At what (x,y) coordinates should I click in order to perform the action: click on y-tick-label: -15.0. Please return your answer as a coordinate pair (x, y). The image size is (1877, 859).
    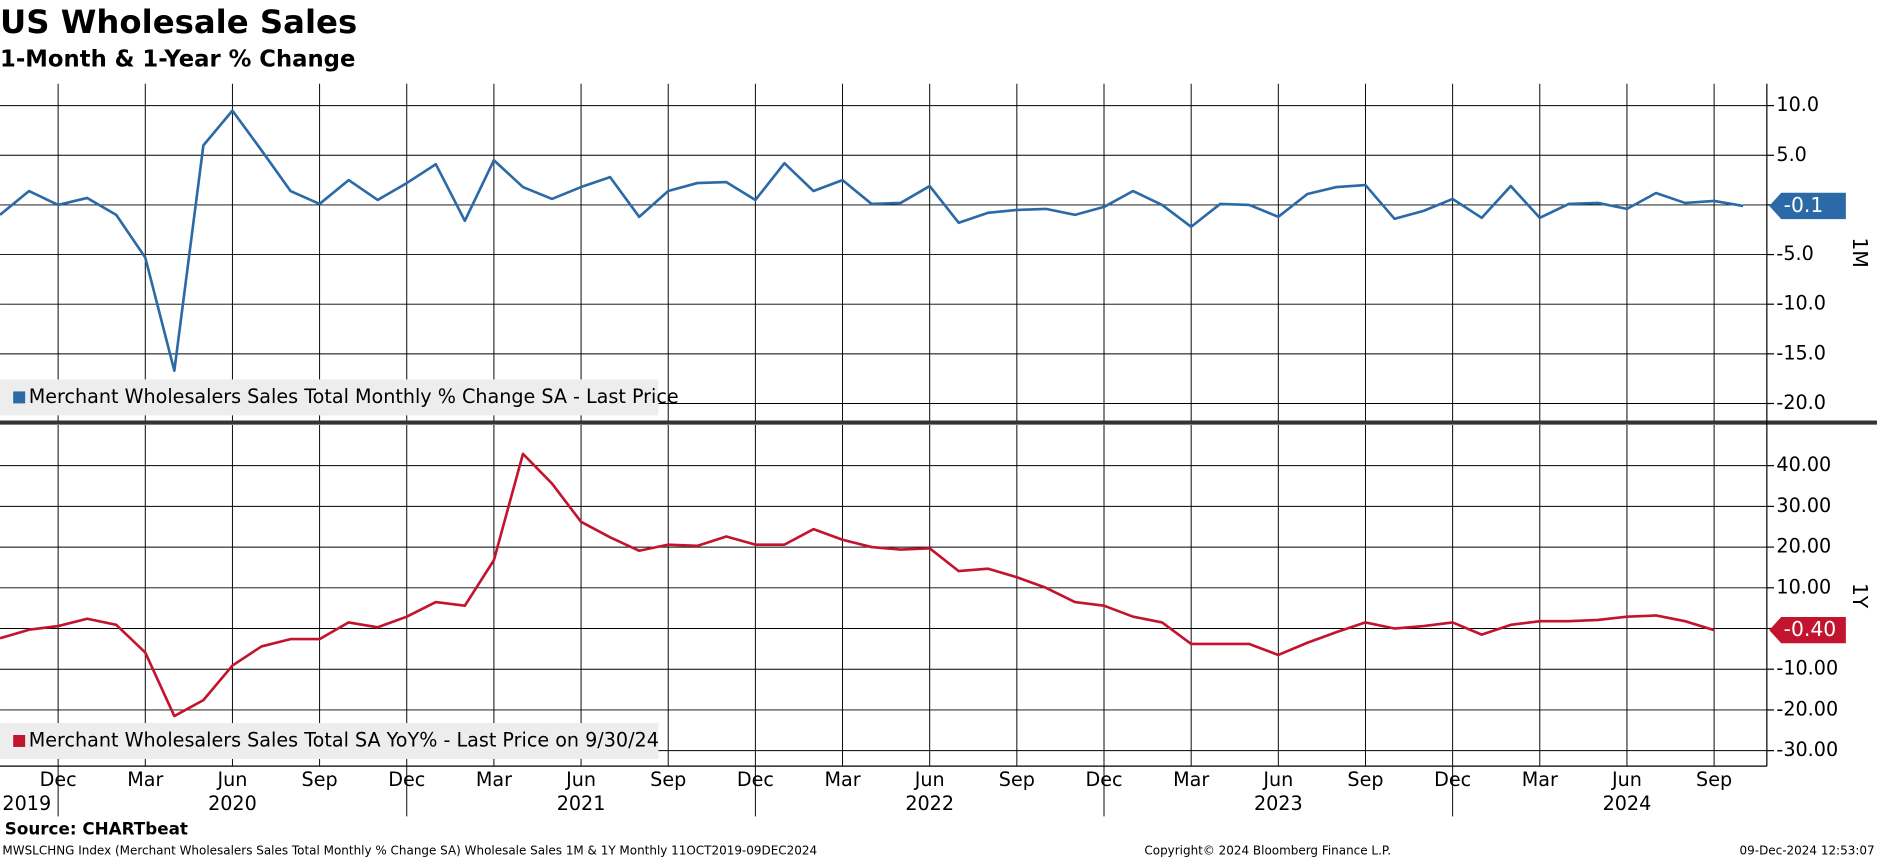
    Looking at the image, I should click on (1801, 352).